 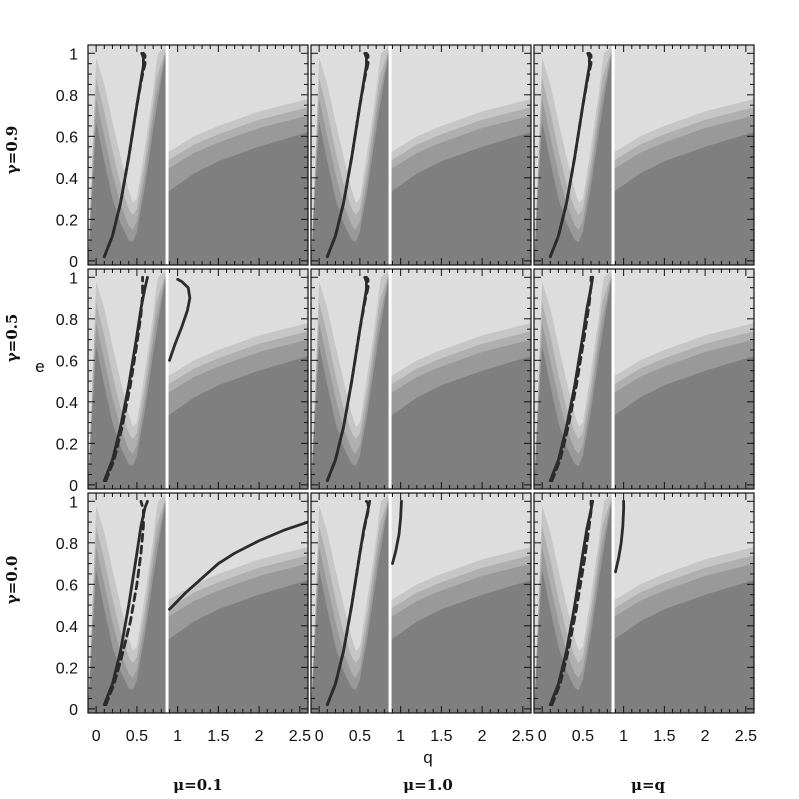 I want to click on panel-2-1: 0 0.5 1 1.5 2 2.5, so click(x=422, y=618).